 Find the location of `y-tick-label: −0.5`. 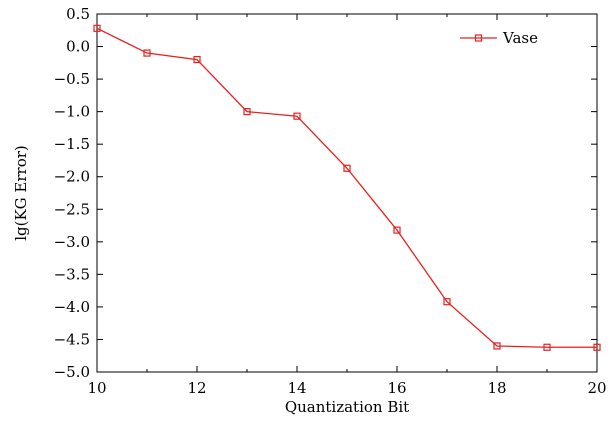

y-tick-label: −0.5 is located at coordinates (72, 79).